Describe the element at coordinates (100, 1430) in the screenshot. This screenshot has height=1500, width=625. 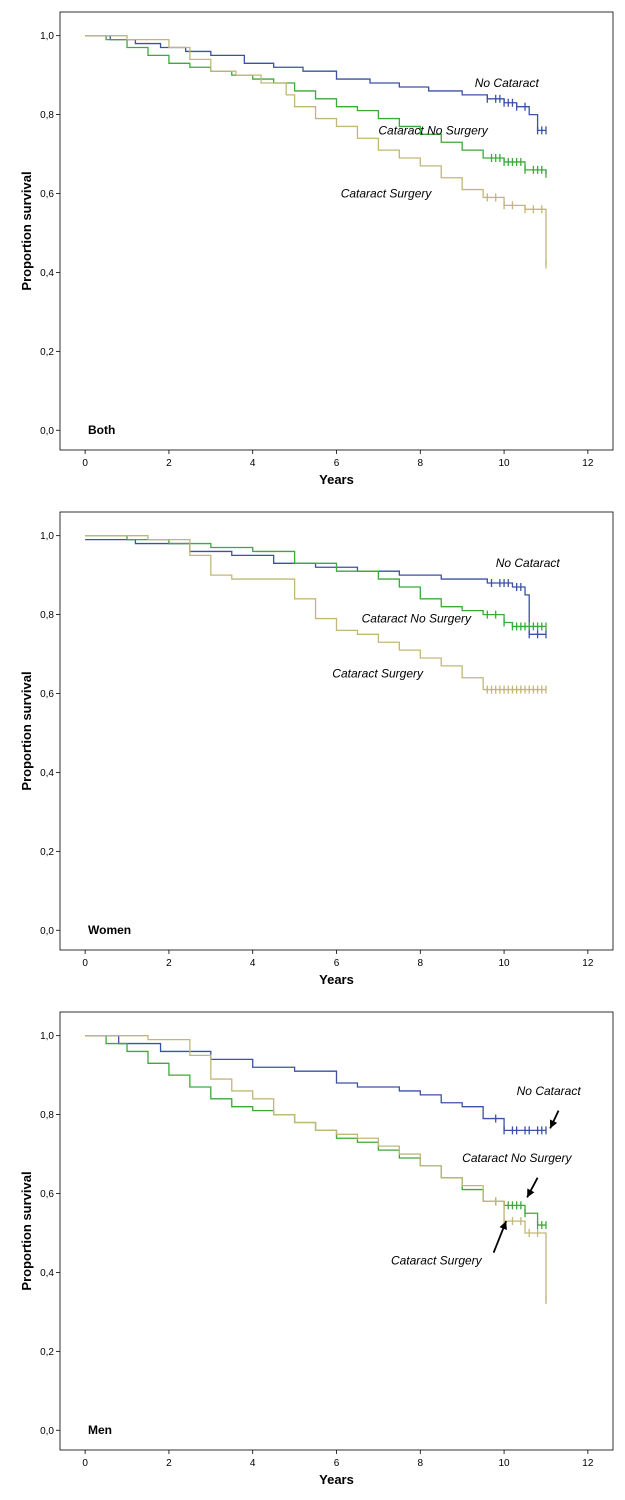
I see `panel-label: Men` at that location.